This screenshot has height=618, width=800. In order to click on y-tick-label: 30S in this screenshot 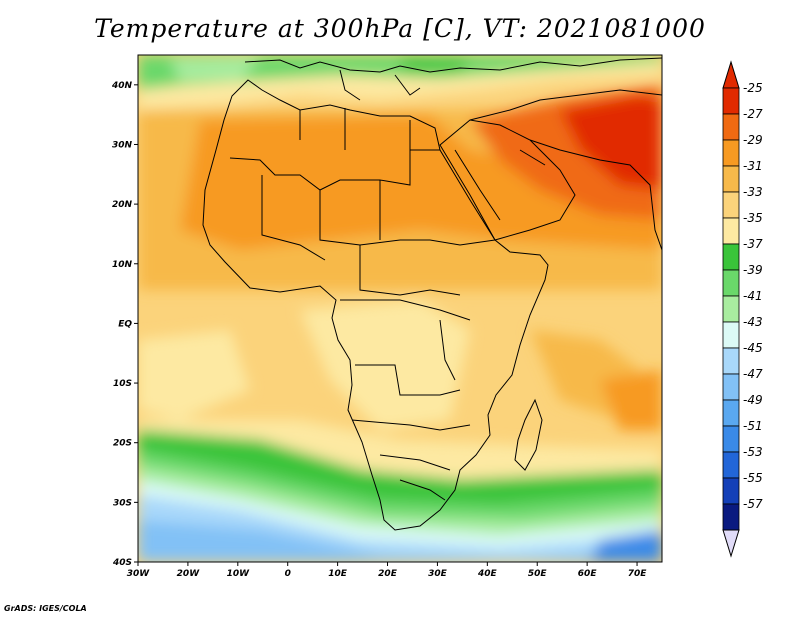, I will do `click(122, 503)`.